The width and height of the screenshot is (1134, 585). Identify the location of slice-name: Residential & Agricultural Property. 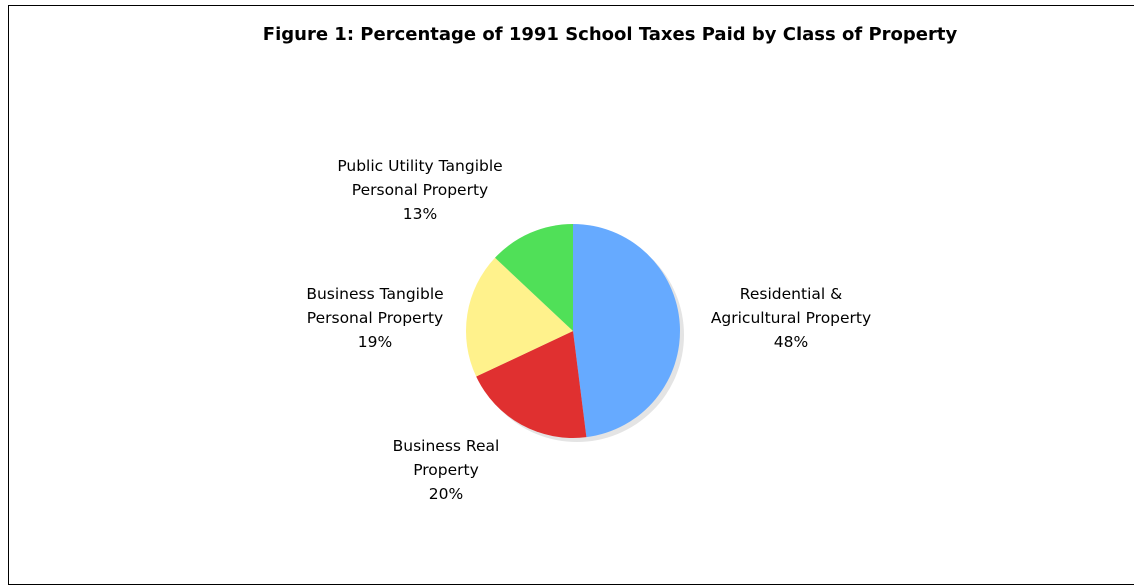
(791, 306).